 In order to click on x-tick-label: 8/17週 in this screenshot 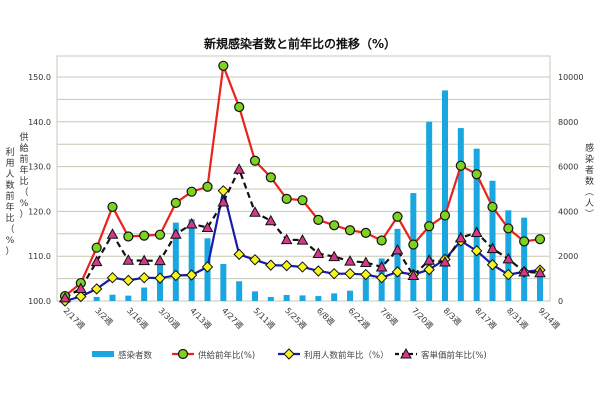, I will do `click(485, 318)`.